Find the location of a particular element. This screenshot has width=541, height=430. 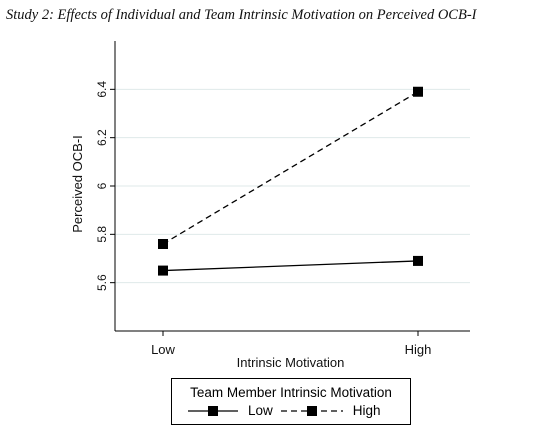

legend-entry-low: Low is located at coordinates (229, 410).